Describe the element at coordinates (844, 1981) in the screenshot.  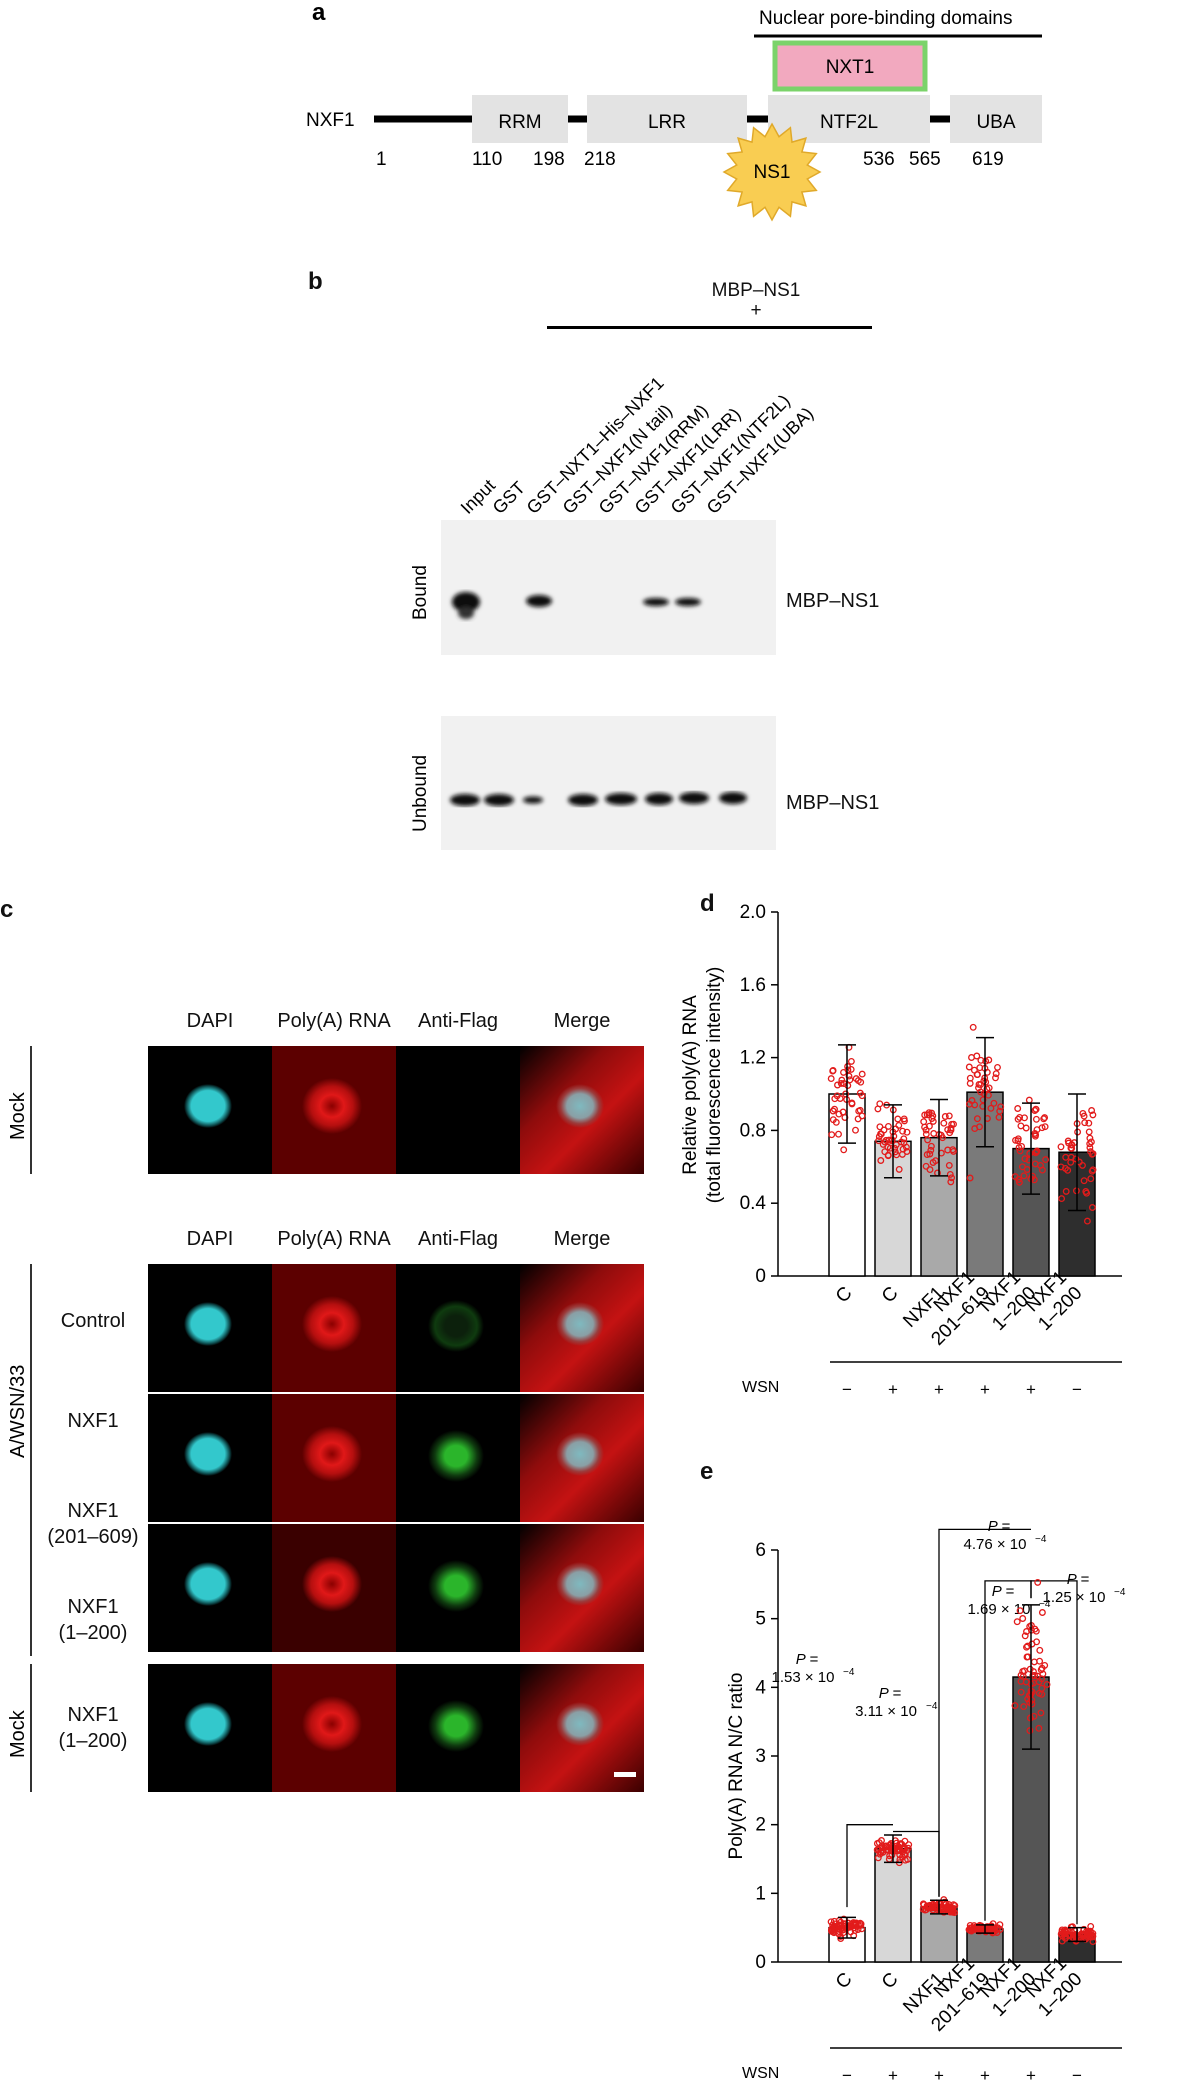
I see `e-xlabel: C` at that location.